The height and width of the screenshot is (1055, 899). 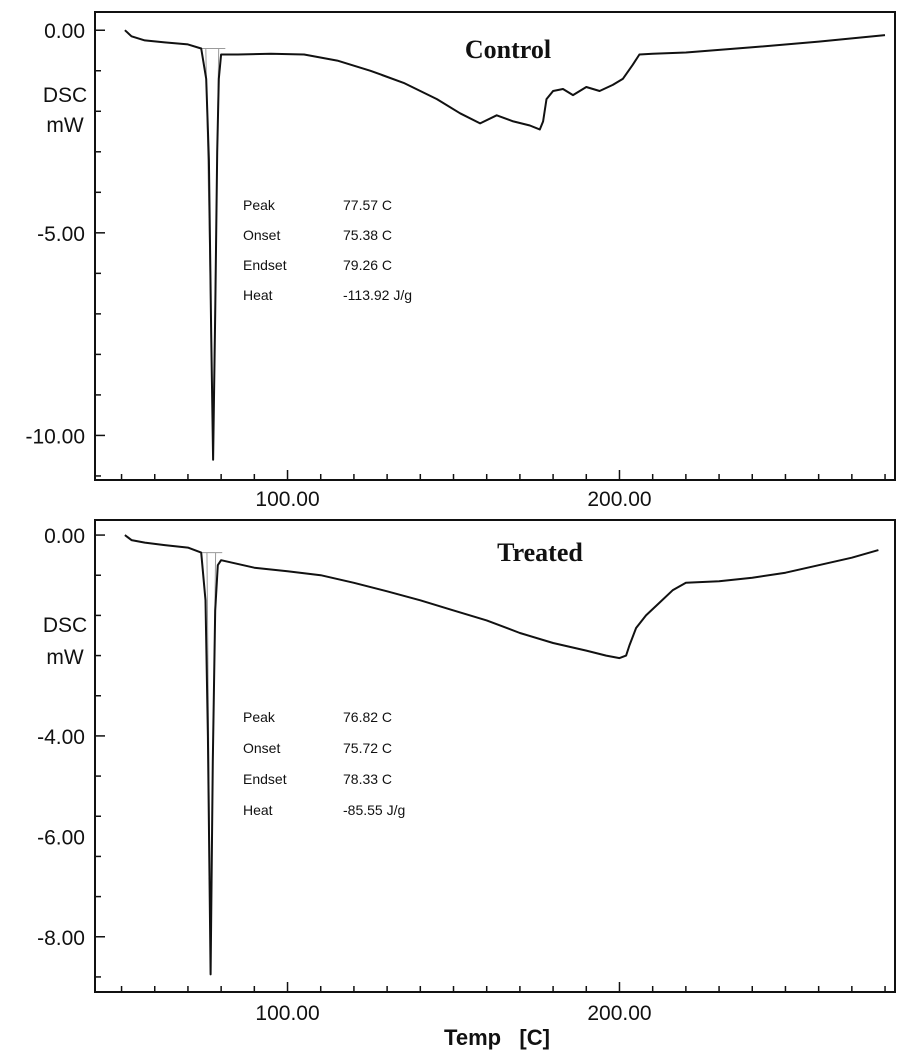 What do you see at coordinates (61, 234) in the screenshot?
I see `y-tick-label: -5.00` at bounding box center [61, 234].